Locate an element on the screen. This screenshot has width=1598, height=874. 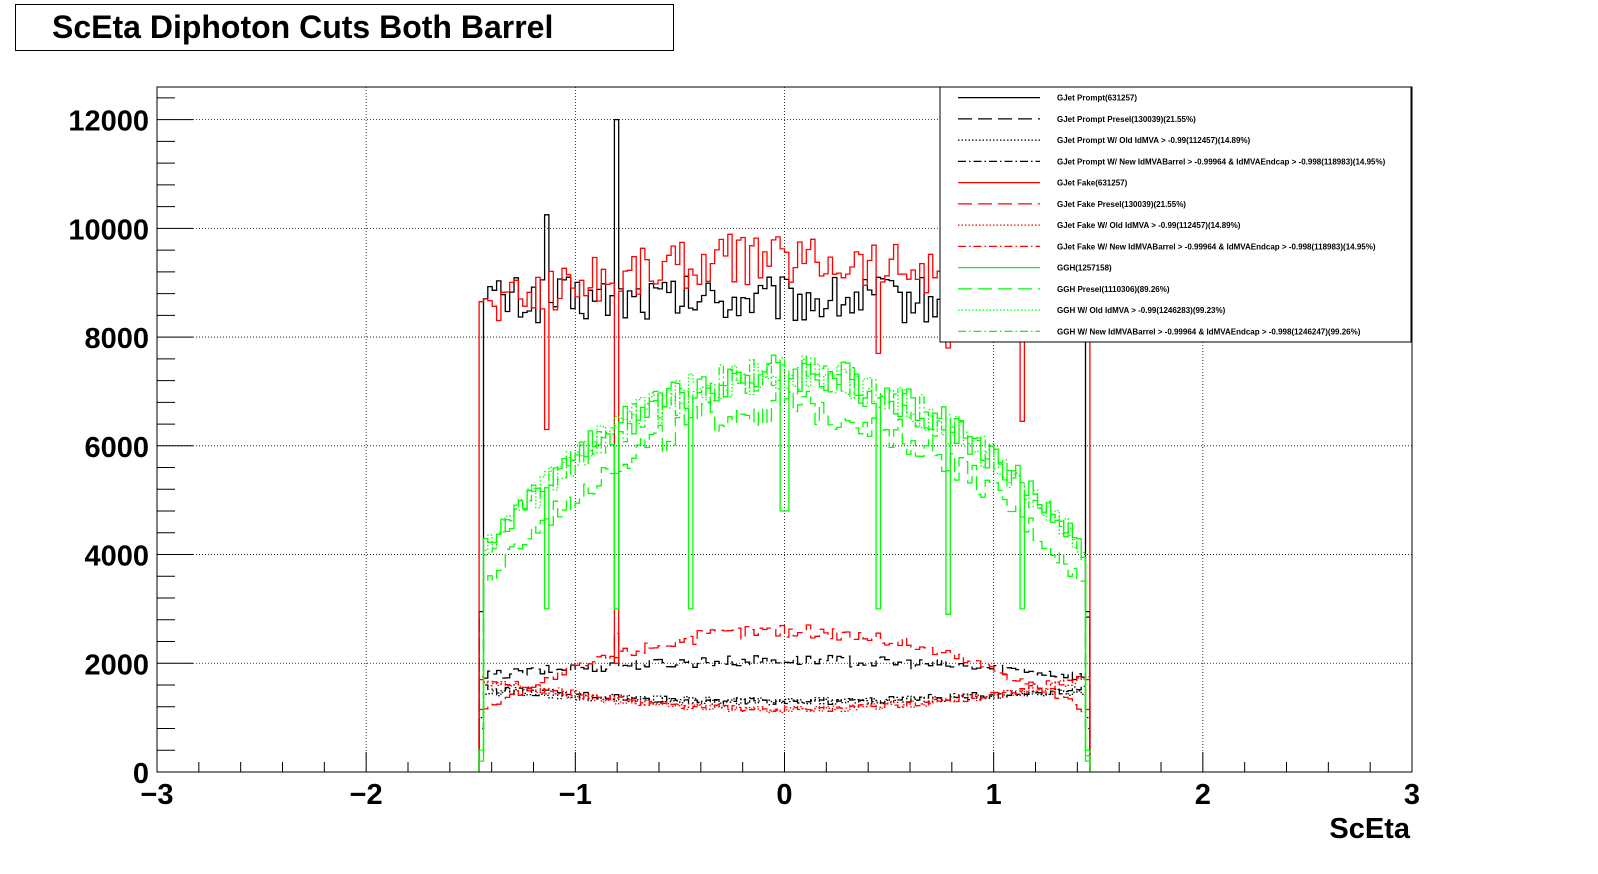
legend-label: GGH Presel(1110306)(89.26%) is located at coordinates (1113, 289).